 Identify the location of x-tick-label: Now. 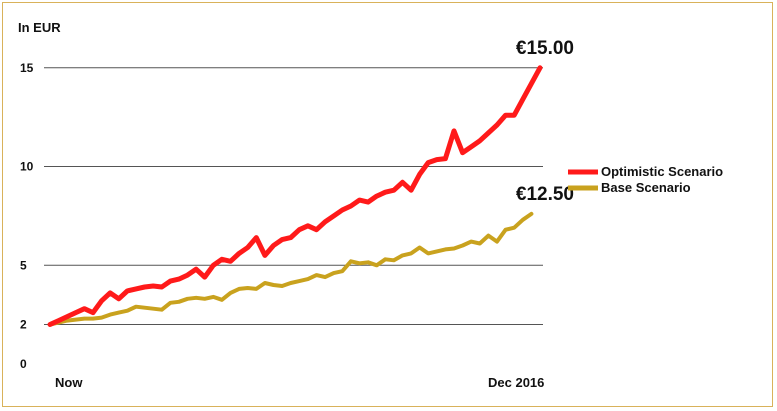
(69, 382).